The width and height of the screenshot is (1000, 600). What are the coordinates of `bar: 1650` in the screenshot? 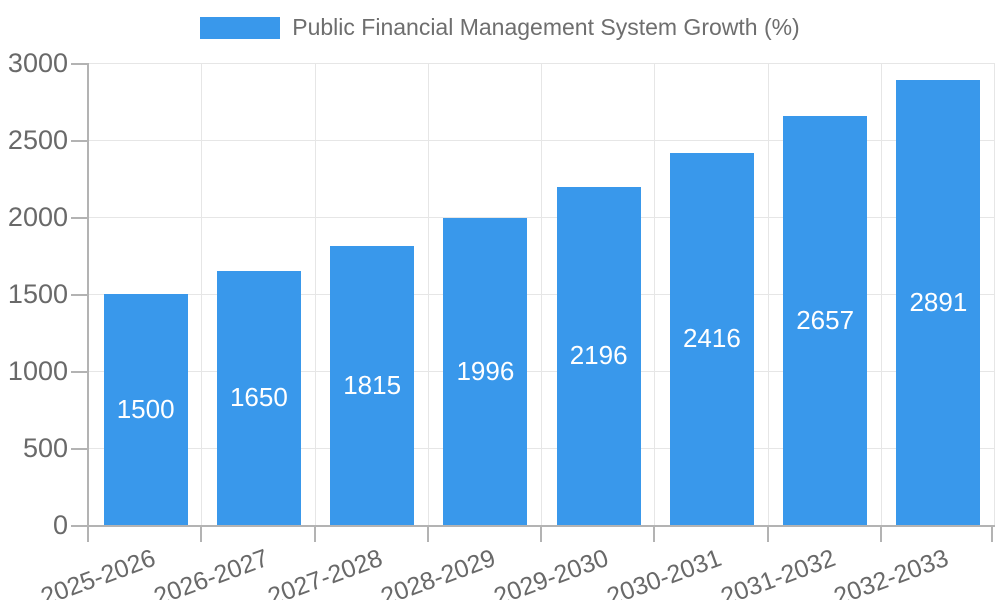 It's located at (258, 397).